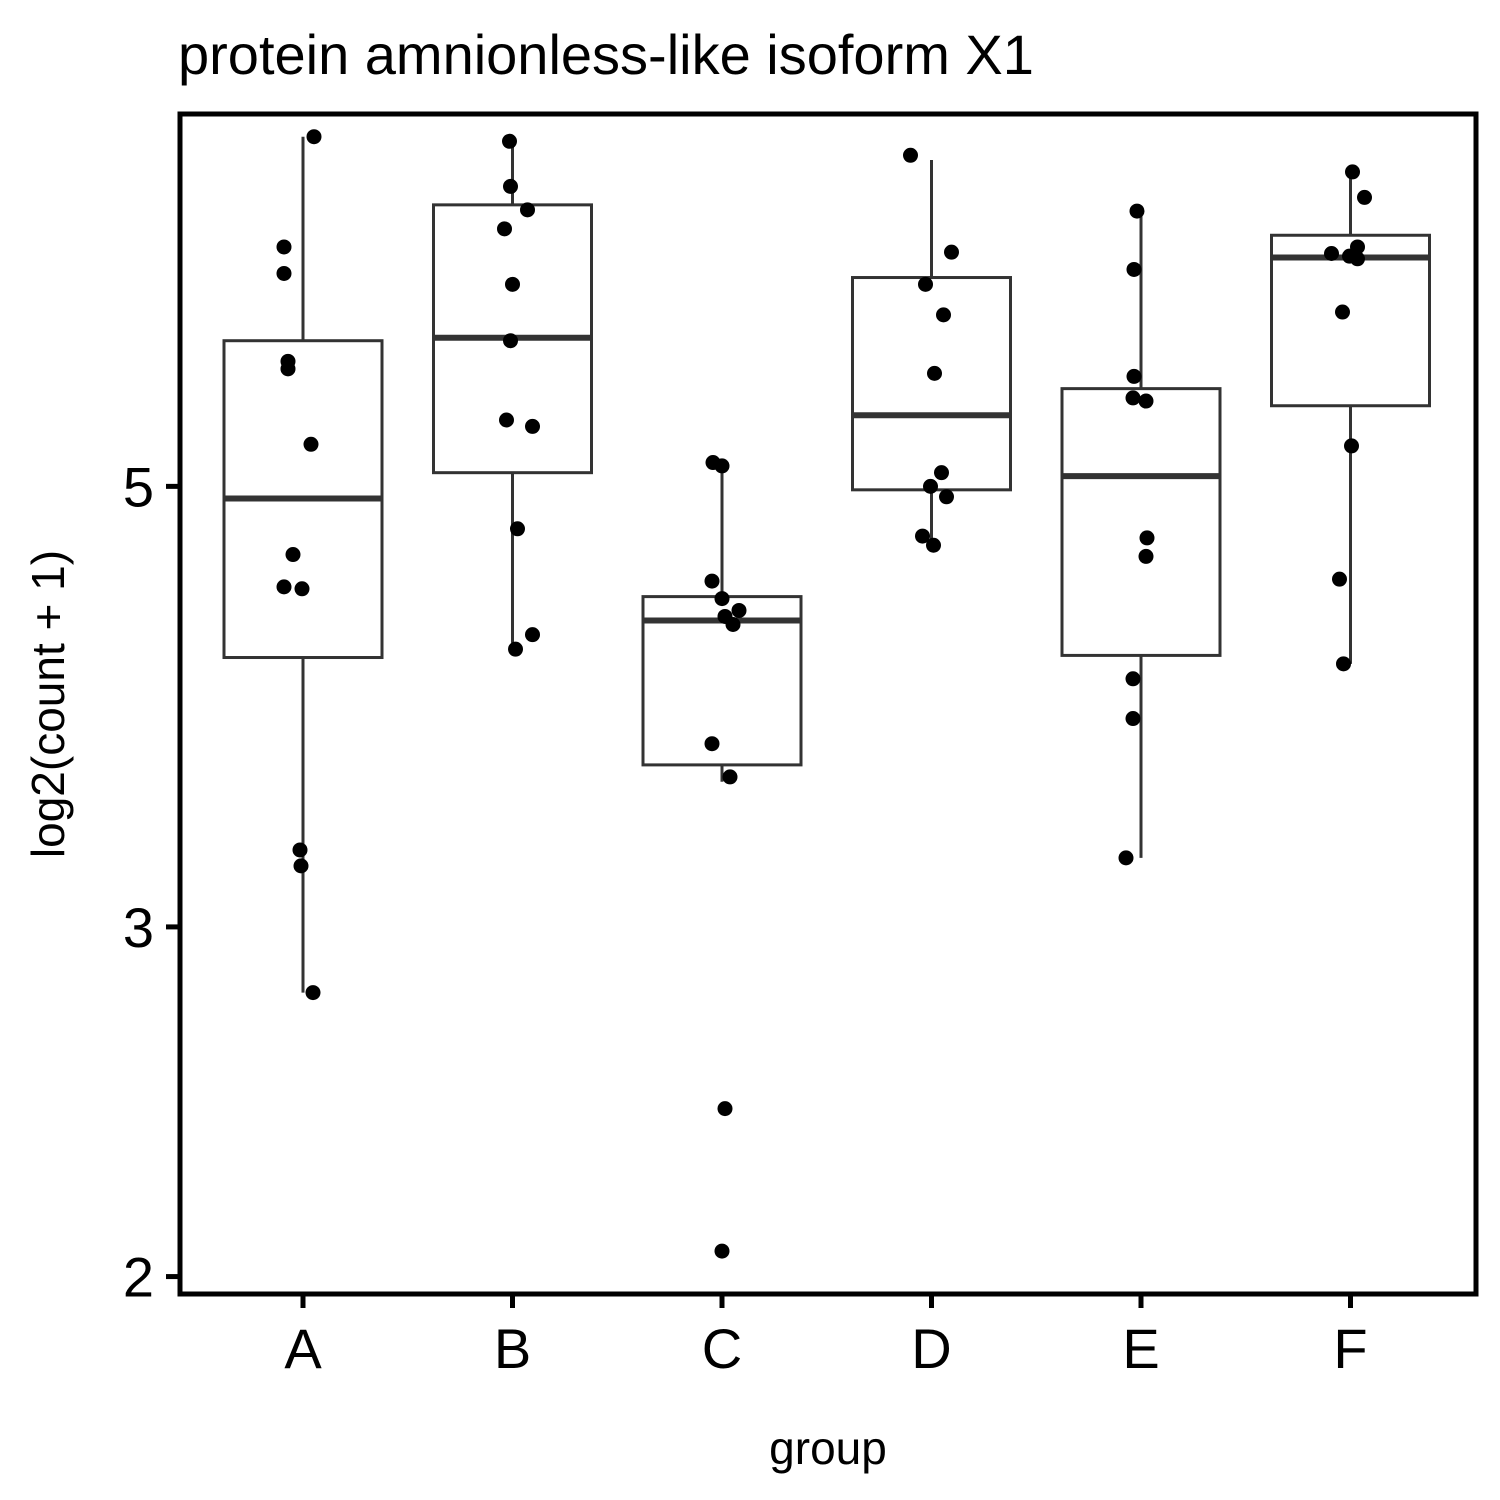 The image size is (1500, 1500). Describe the element at coordinates (606, 54) in the screenshot. I see `chart-title: protein amnionless-like isoform X1` at that location.